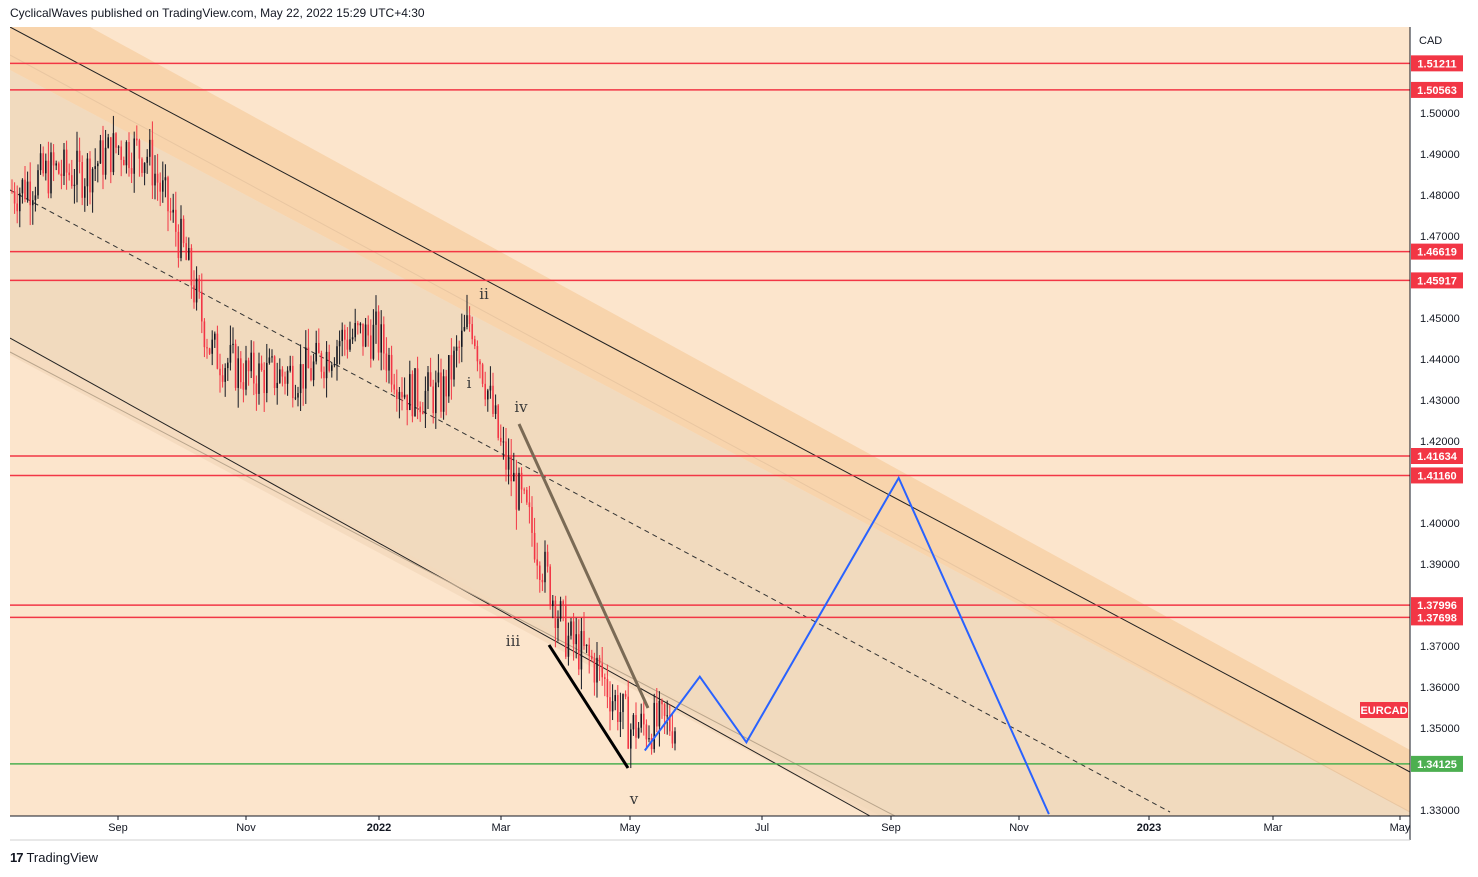 The image size is (1478, 877). I want to click on y-tick-6: 1.43000, so click(1440, 401).